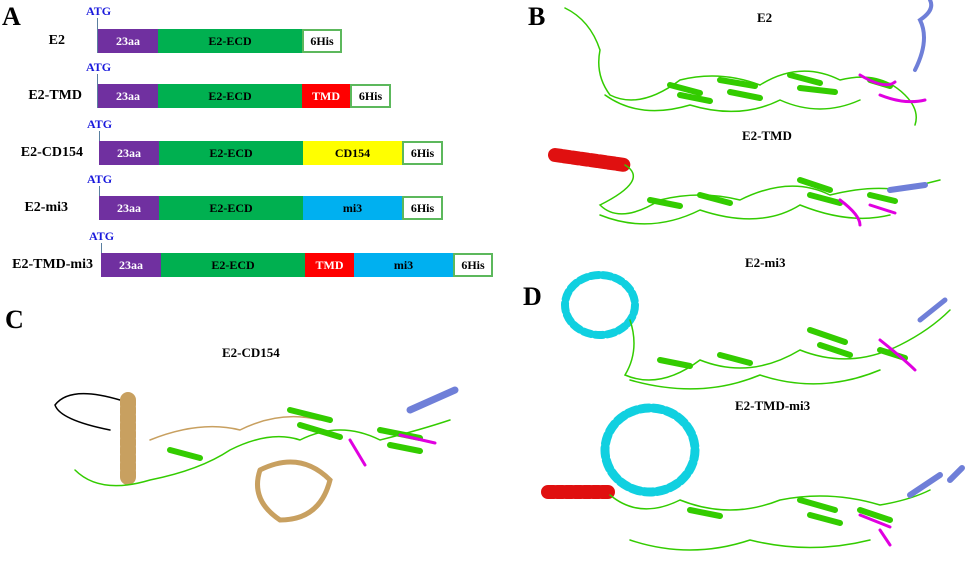  Describe the element at coordinates (767, 135) in the screenshot. I see `structure-title-e2-tmd: E2-TMD` at that location.